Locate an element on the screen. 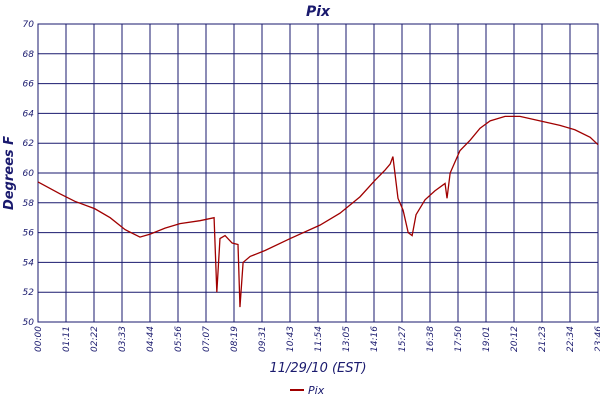  y-tick-label: 68 is located at coordinates (29, 55).